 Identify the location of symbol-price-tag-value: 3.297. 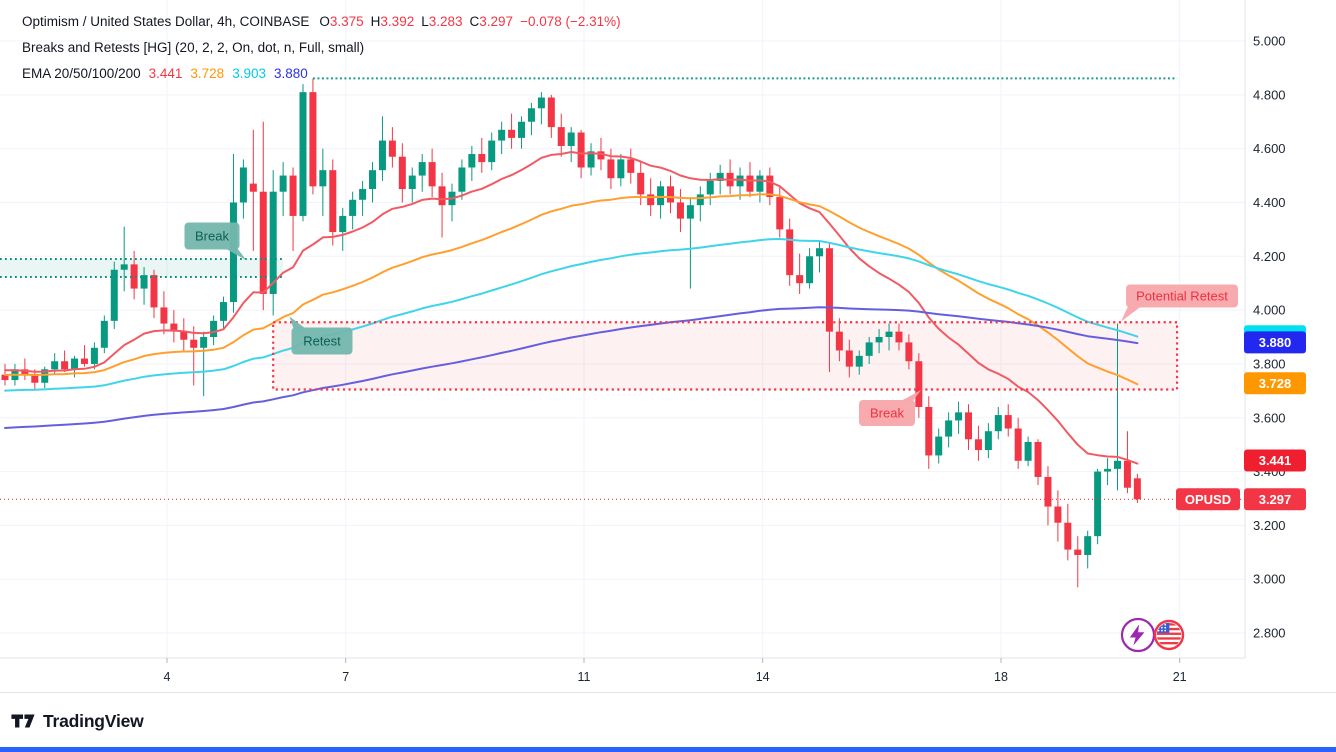
(1275, 499).